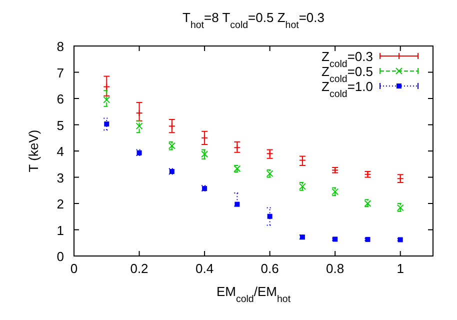 Image resolution: width=457 pixels, height=320 pixels. What do you see at coordinates (253, 294) in the screenshot?
I see `x-axis-title: EM$_{cold}$/EM$_{hot}$` at bounding box center [253, 294].